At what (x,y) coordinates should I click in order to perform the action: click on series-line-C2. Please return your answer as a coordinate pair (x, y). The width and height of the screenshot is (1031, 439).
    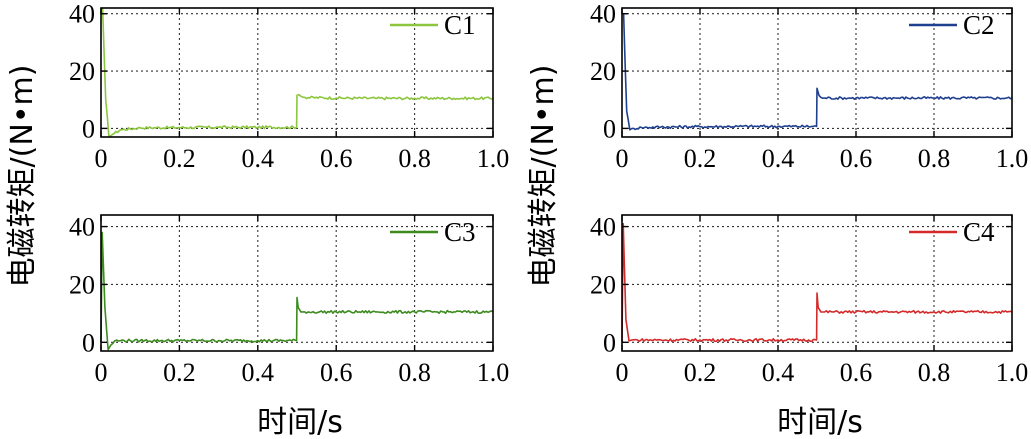
    Looking at the image, I should click on (817, 71).